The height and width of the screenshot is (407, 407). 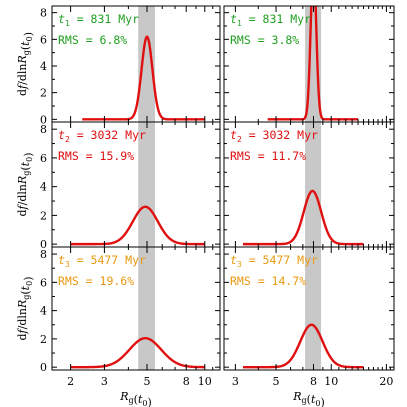 I want to click on rms-annotation: RMS = 14.7%, so click(x=268, y=281).